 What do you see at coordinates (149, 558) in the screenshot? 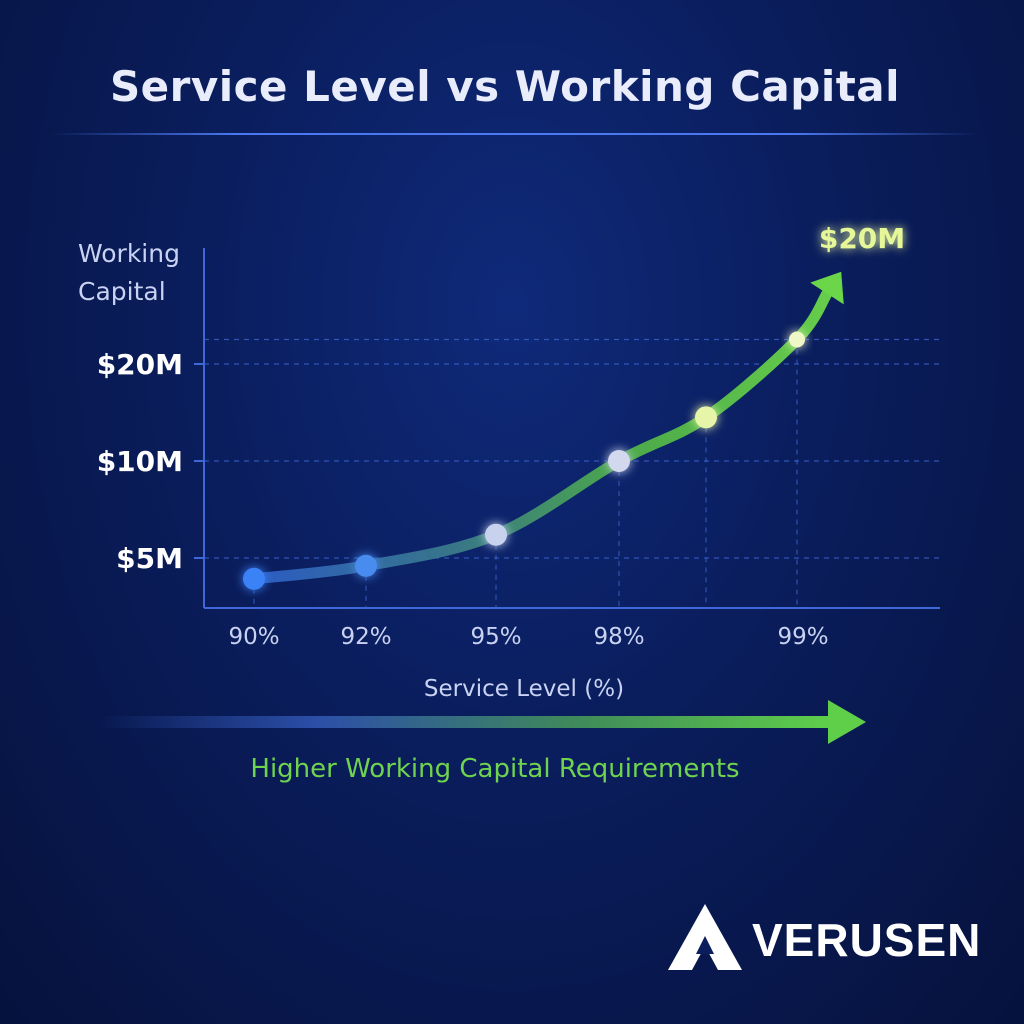
I see `y-tick-label: $5M` at bounding box center [149, 558].